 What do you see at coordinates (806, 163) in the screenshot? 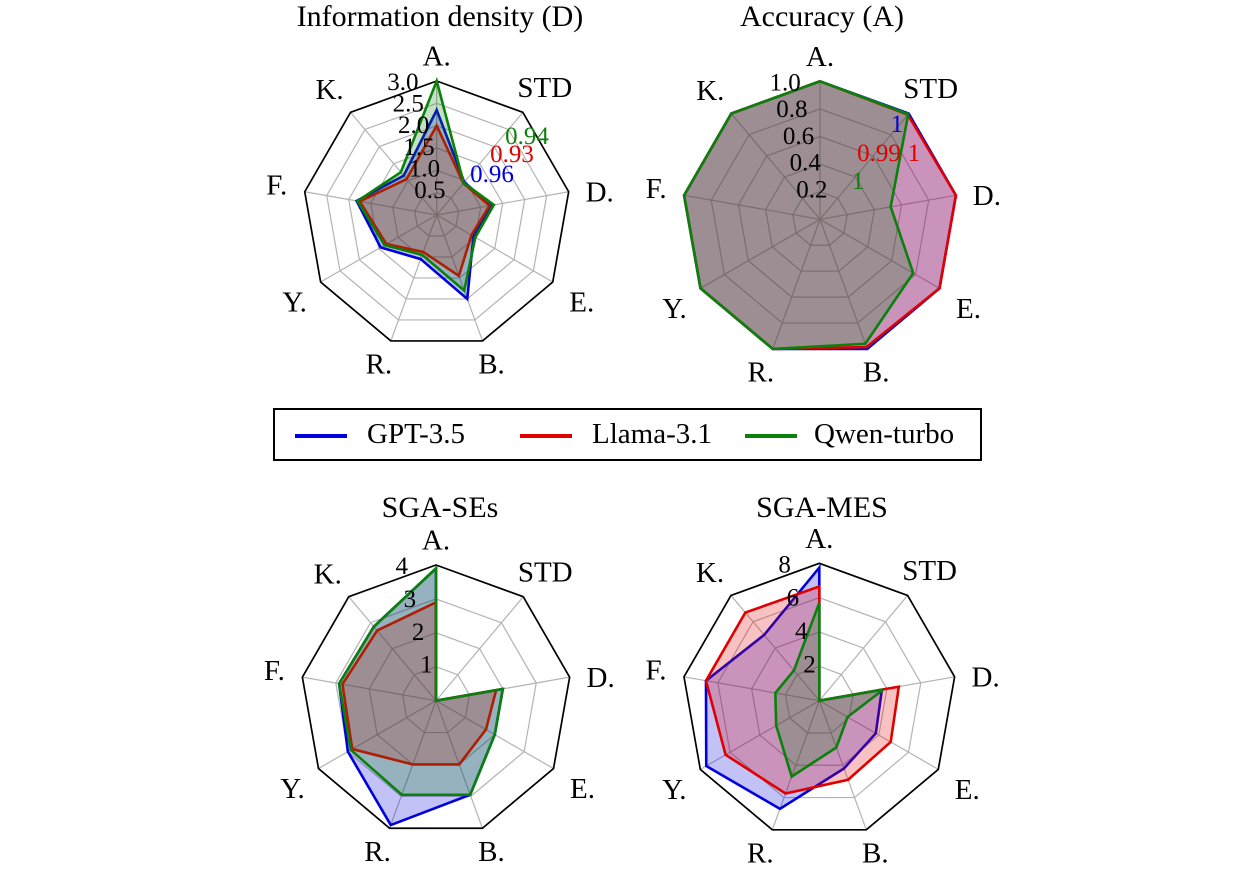
I see `tick-label: 0.4` at bounding box center [806, 163].